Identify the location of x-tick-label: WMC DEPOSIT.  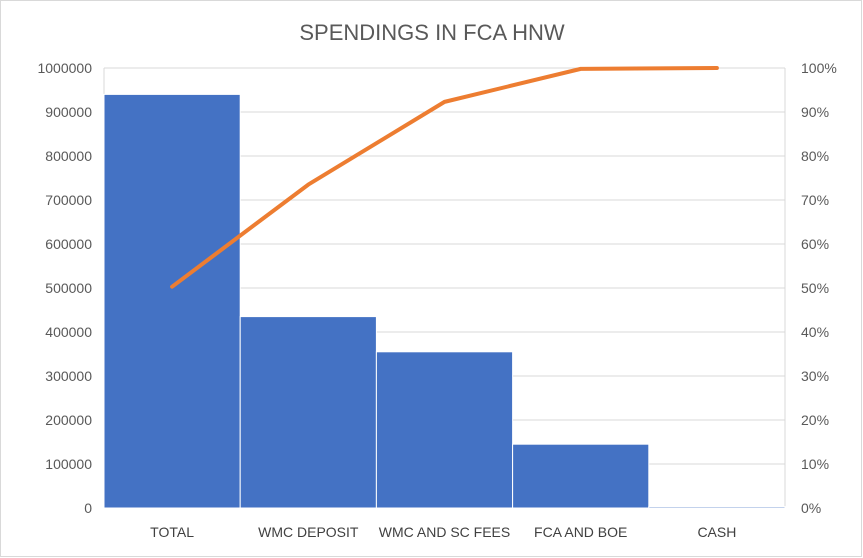
(308, 532).